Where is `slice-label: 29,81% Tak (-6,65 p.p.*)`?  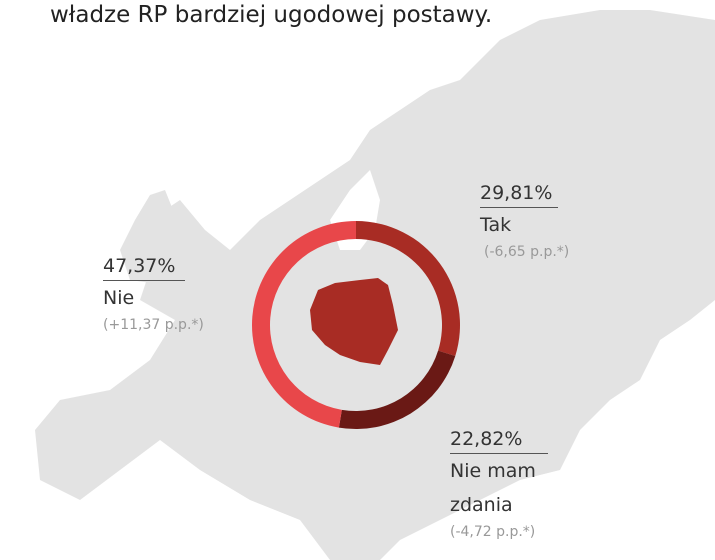 slice-label: 29,81% Tak (-6,65 p.p.*) is located at coordinates (525, 221).